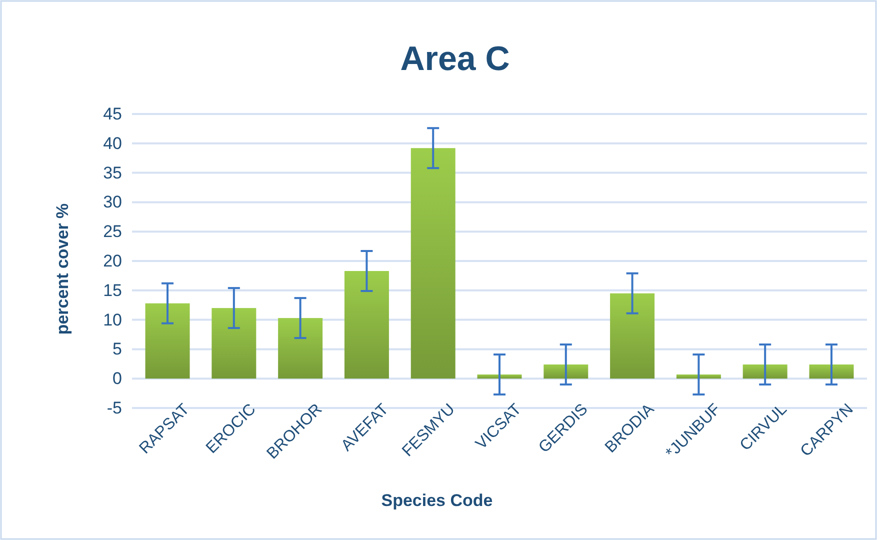 The width and height of the screenshot is (887, 540). I want to click on y-axis-title: percent cover %, so click(62, 269).